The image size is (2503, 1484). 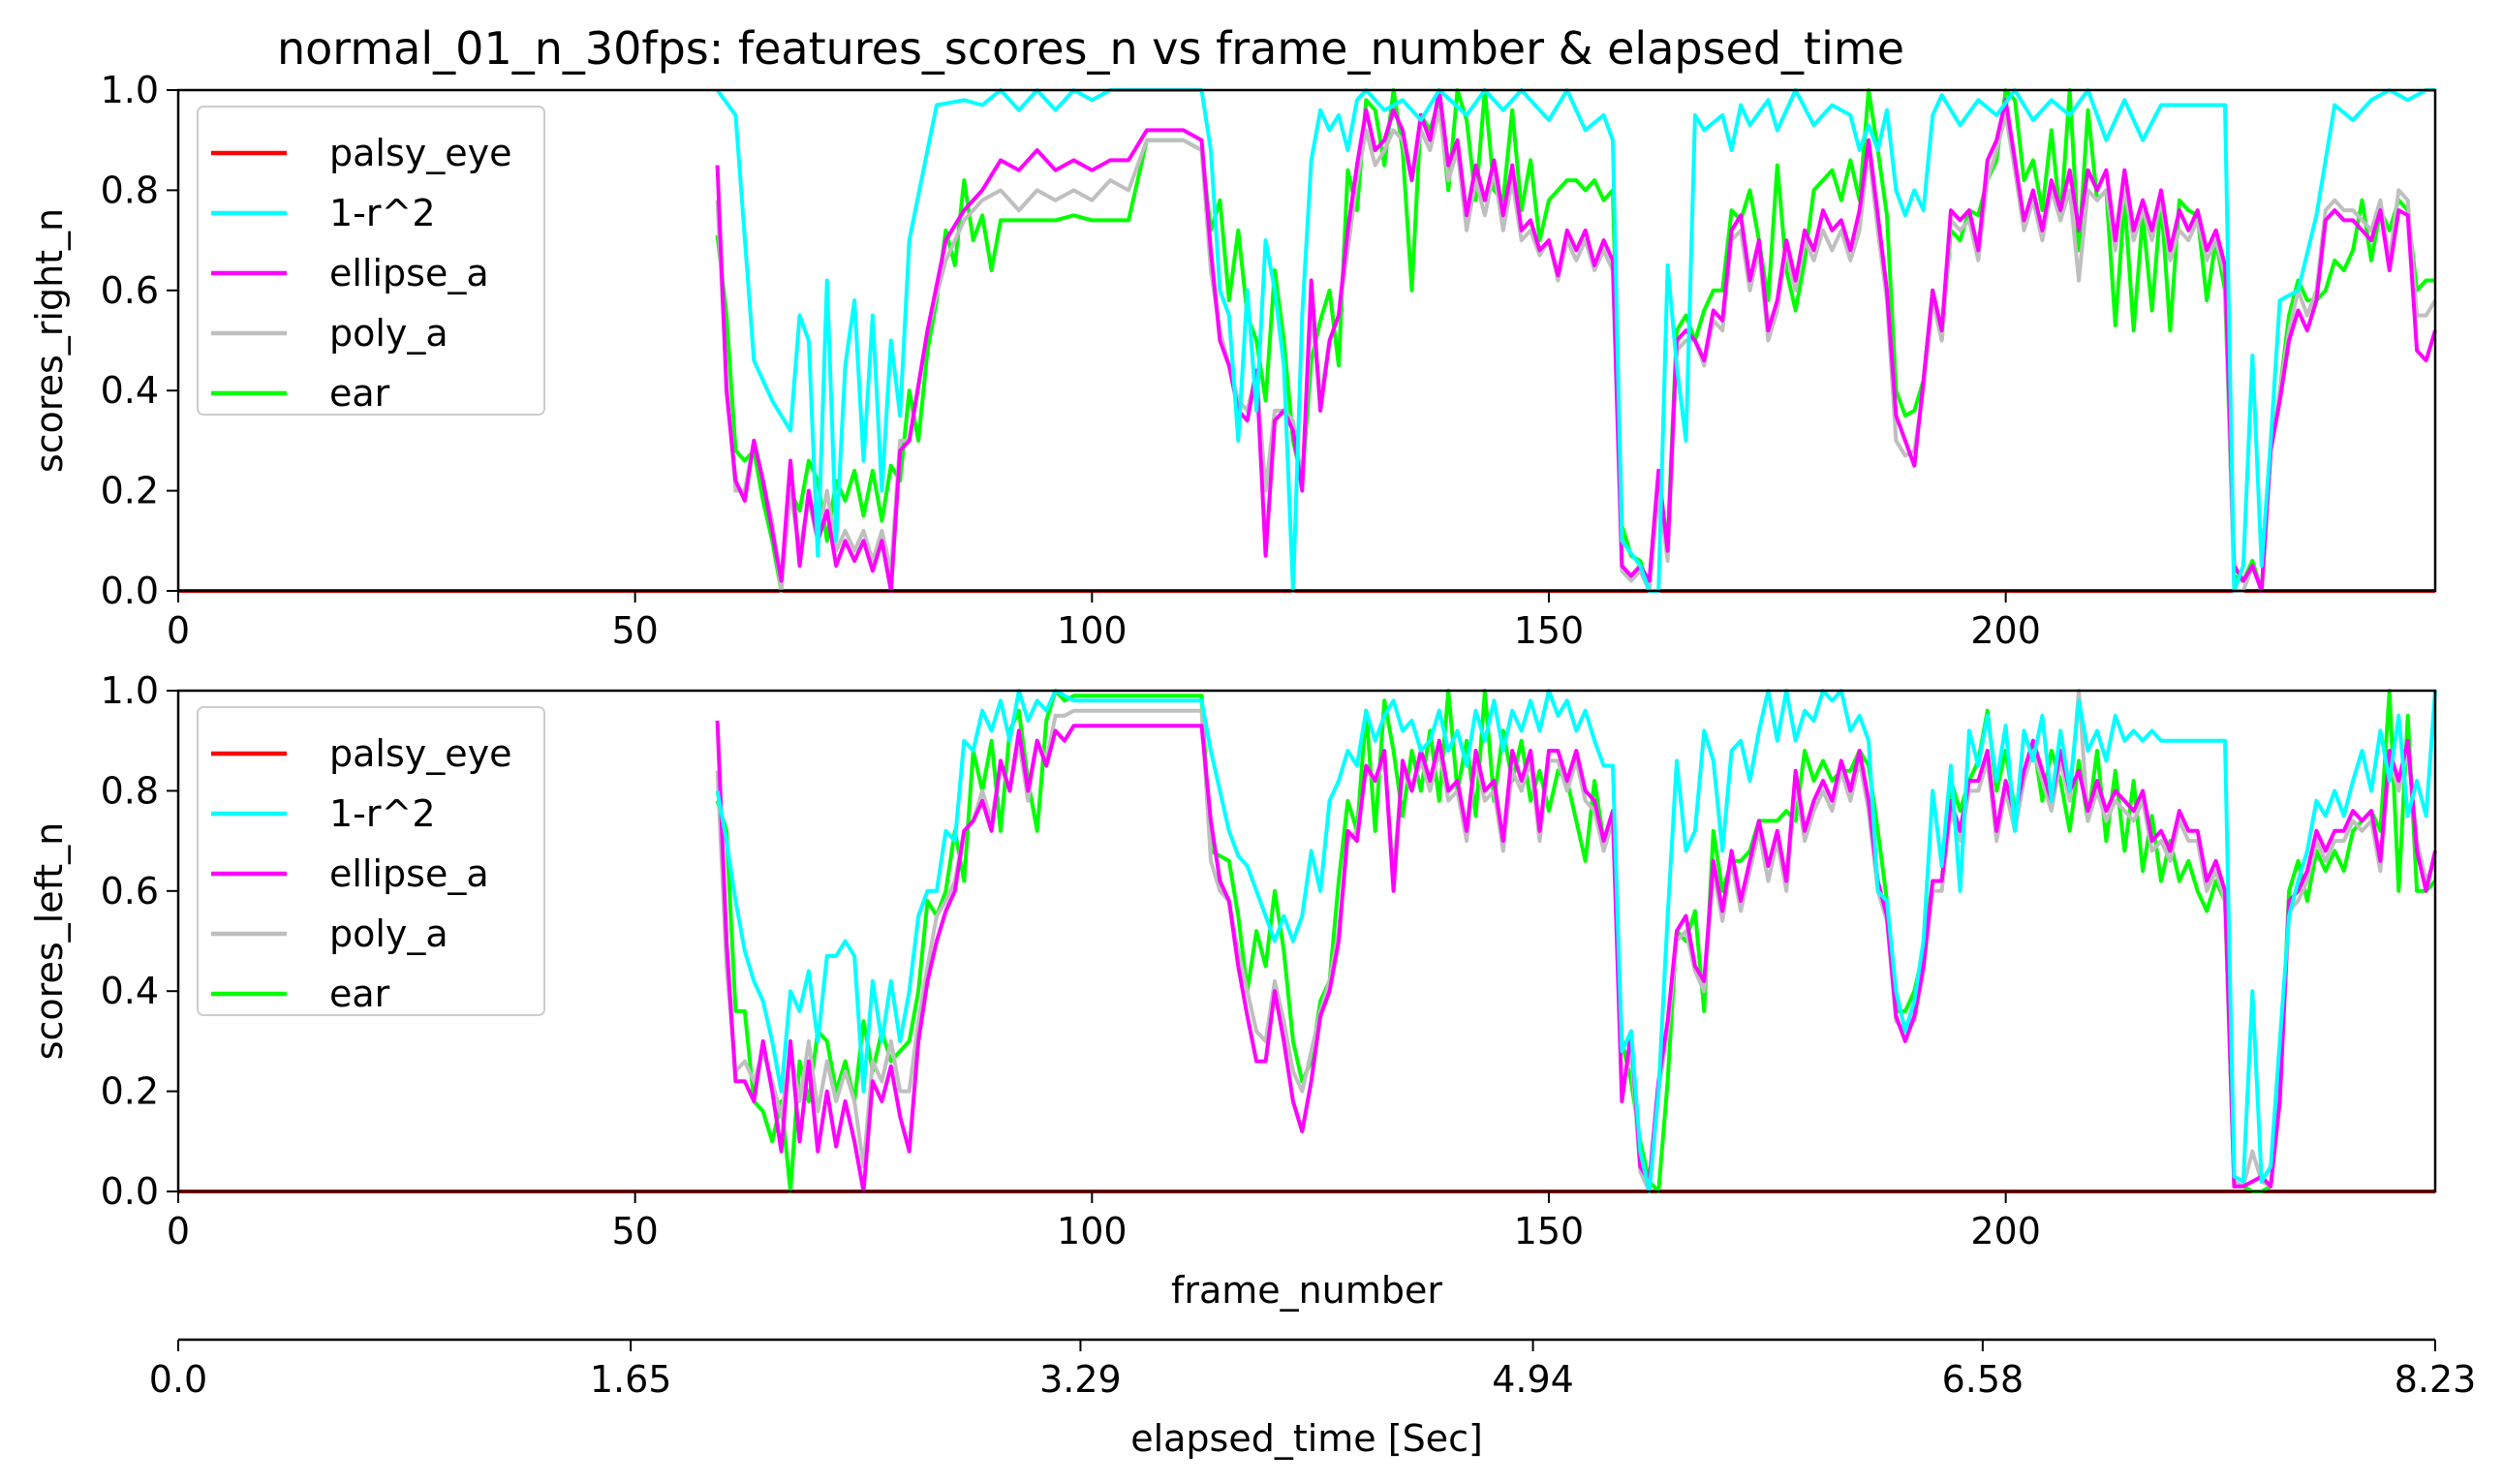 I want to click on left-legend-label-ellipse-a: ellipse_a, so click(x=409, y=873).